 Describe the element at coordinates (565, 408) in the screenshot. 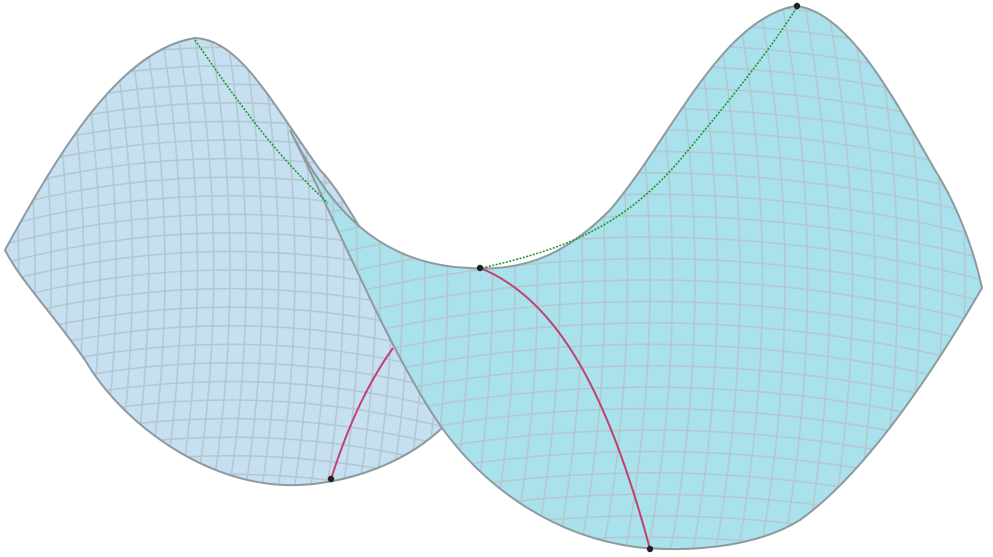

I see `normal-section-curve-front` at that location.